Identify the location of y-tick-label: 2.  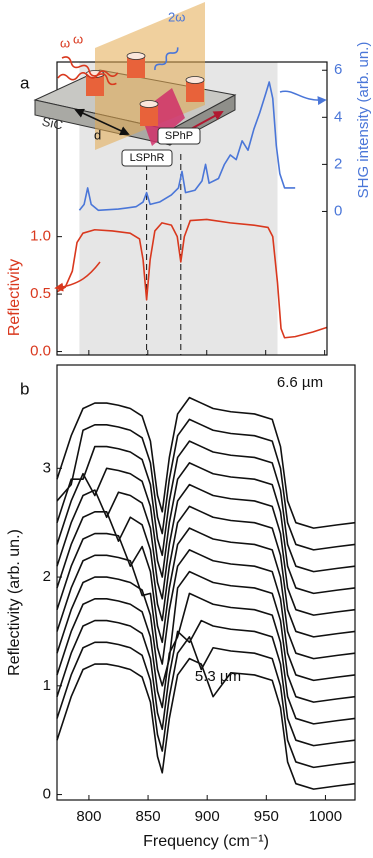
(47, 576).